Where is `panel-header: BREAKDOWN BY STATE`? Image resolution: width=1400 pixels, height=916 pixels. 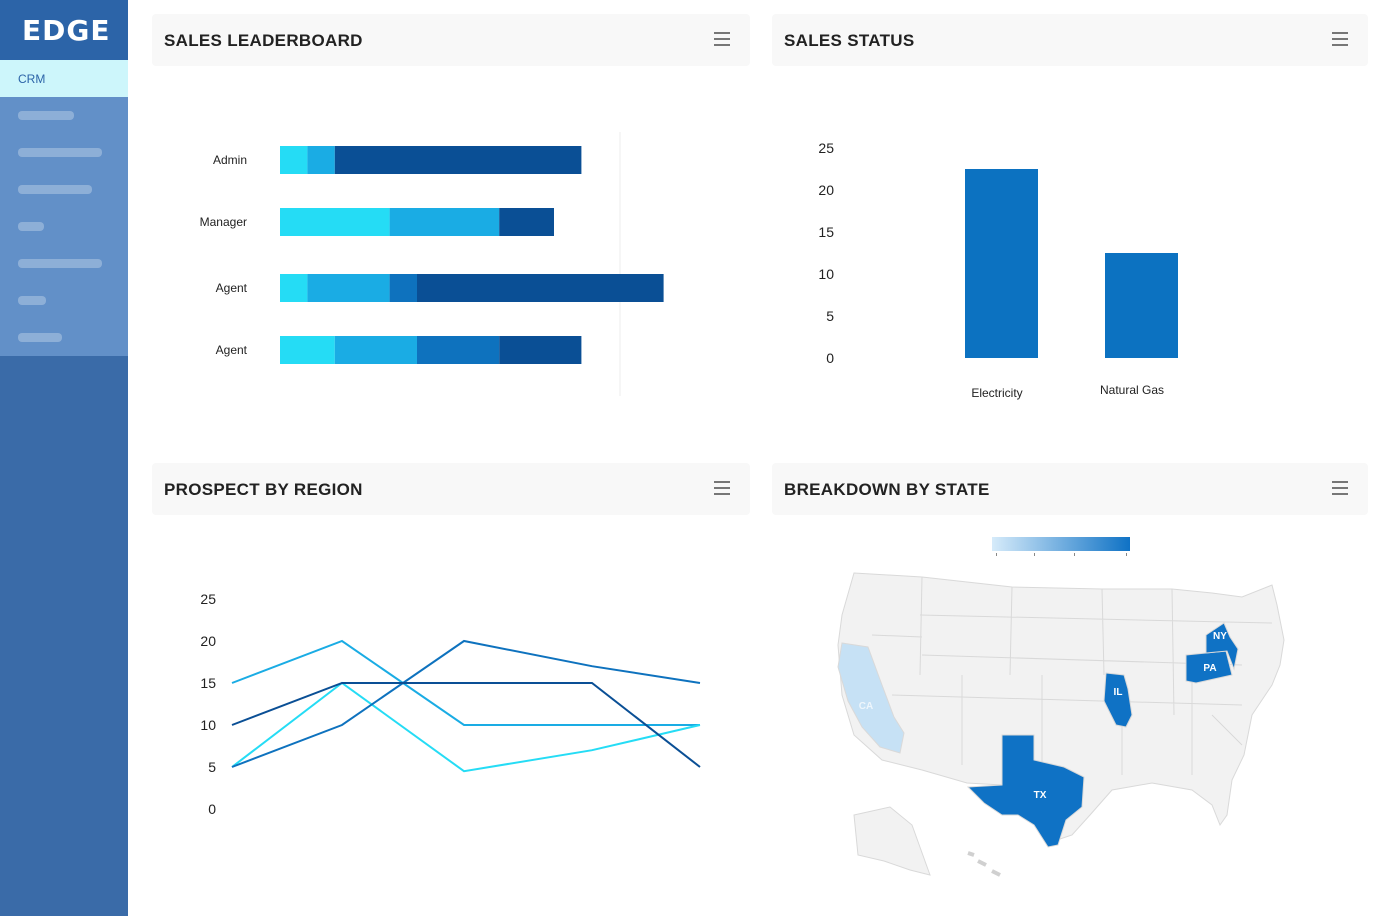
panel-header: BREAKDOWN BY STATE is located at coordinates (1070, 489).